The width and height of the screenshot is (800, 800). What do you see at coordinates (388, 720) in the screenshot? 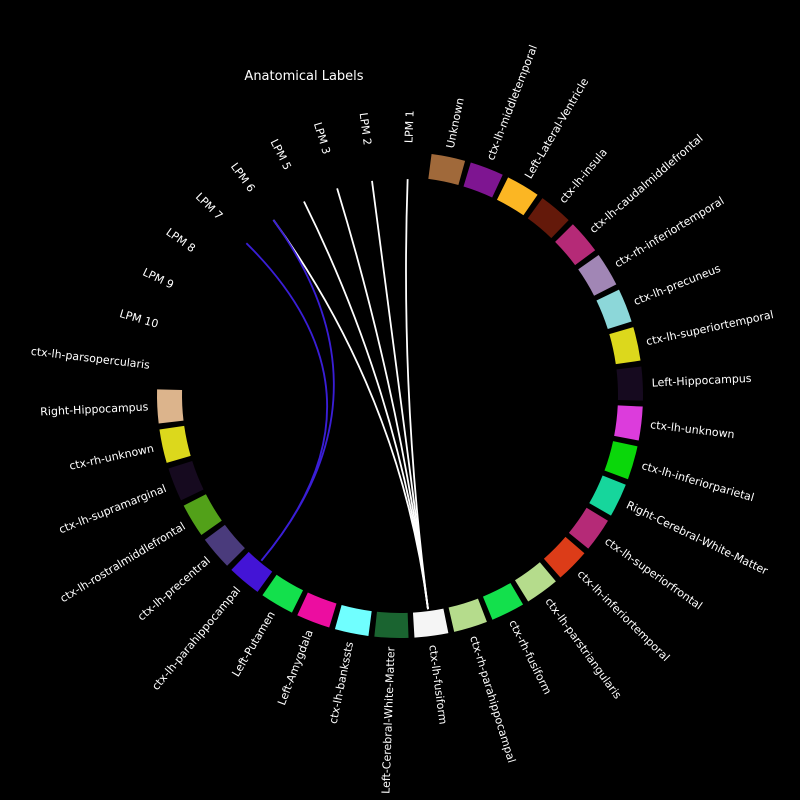
I see `node-label-left-cerebral-white-matter: Left-Cerebral-White-Matter` at bounding box center [388, 720].